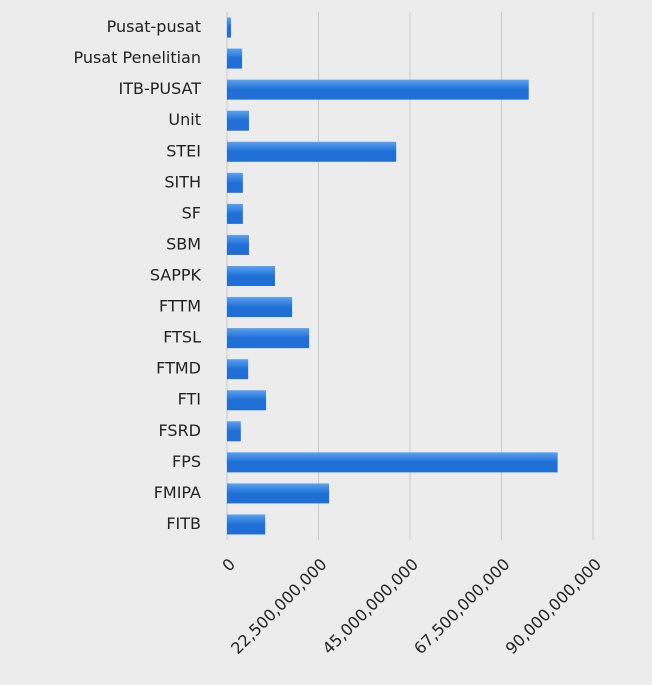 The height and width of the screenshot is (685, 652). Describe the element at coordinates (228, 565) in the screenshot. I see `x-tick-label: 0` at that location.